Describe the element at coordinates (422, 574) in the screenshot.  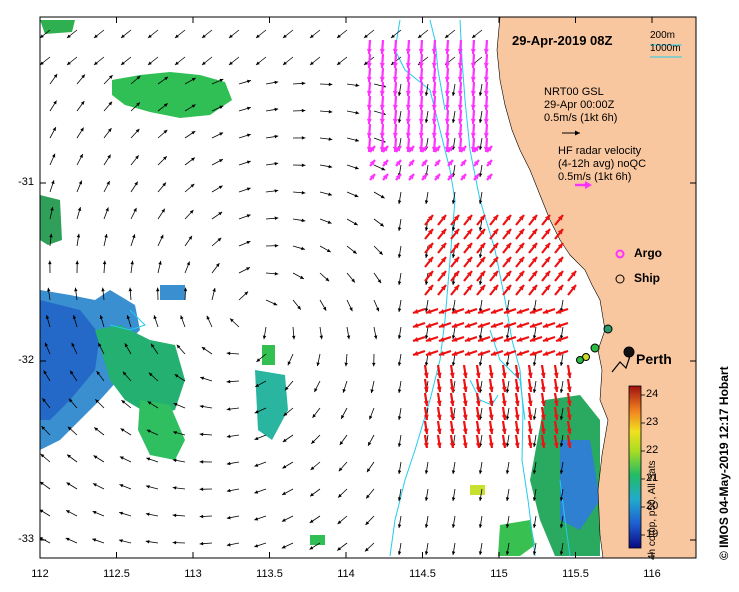
I see `x-tick-label: 114.5` at that location.